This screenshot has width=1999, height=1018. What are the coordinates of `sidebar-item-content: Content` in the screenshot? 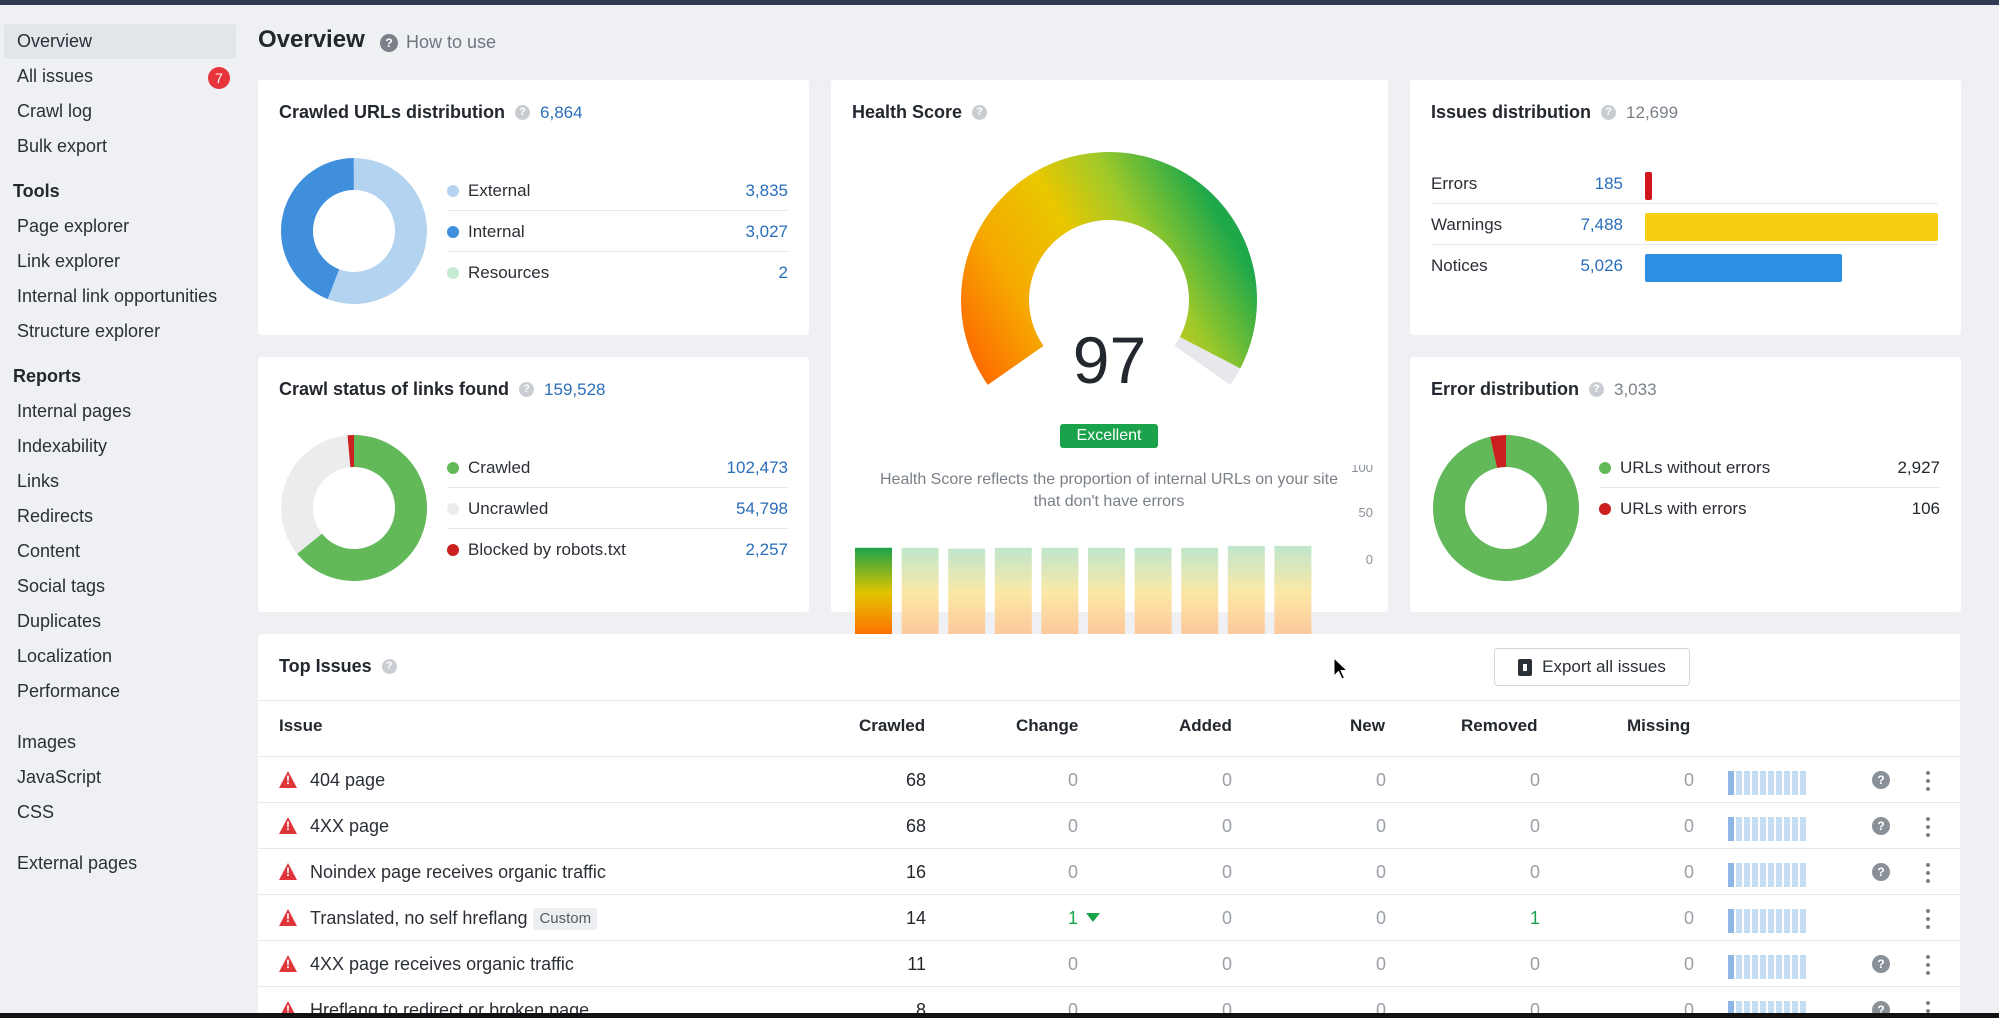 It's located at (120, 551).